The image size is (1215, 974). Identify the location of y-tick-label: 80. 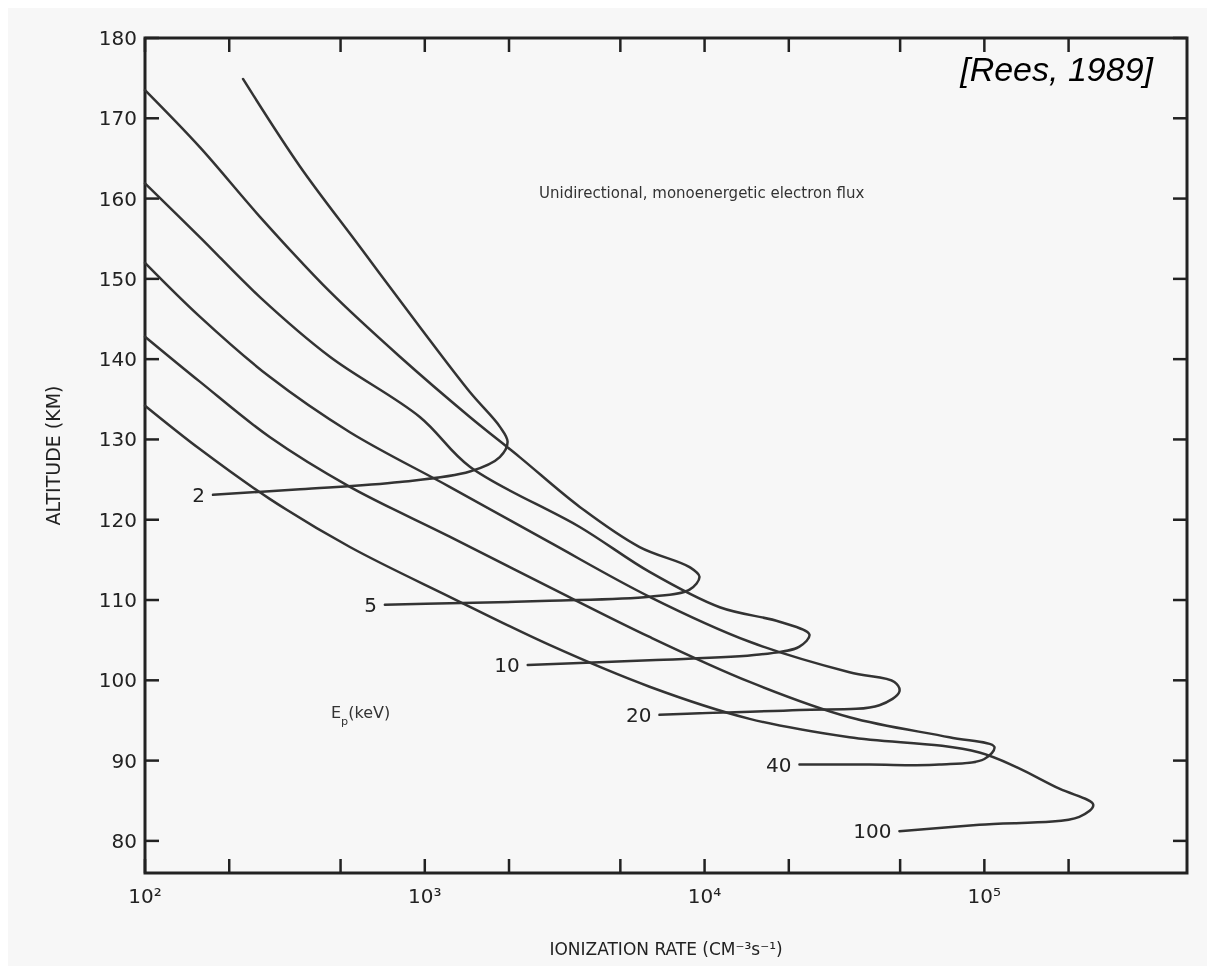
(124, 840).